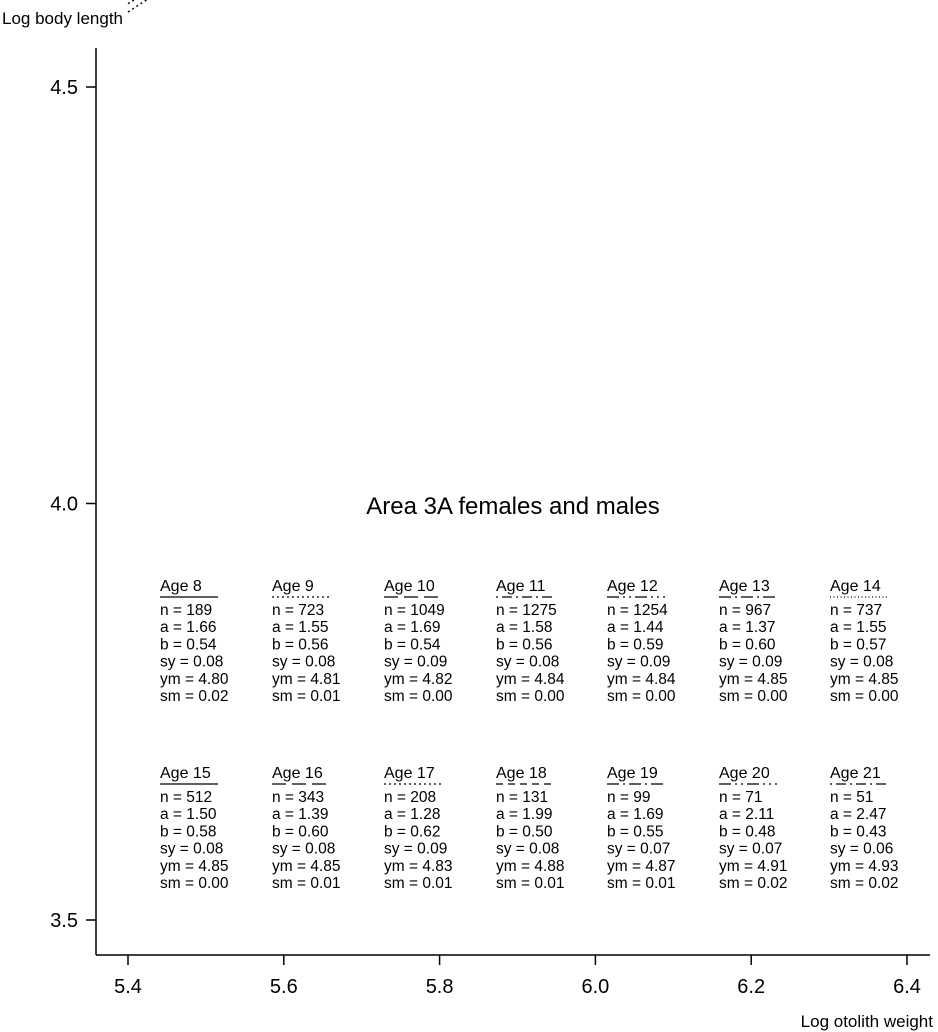 The height and width of the screenshot is (1032, 938). I want to click on age-label: Age 19, so click(632, 773).